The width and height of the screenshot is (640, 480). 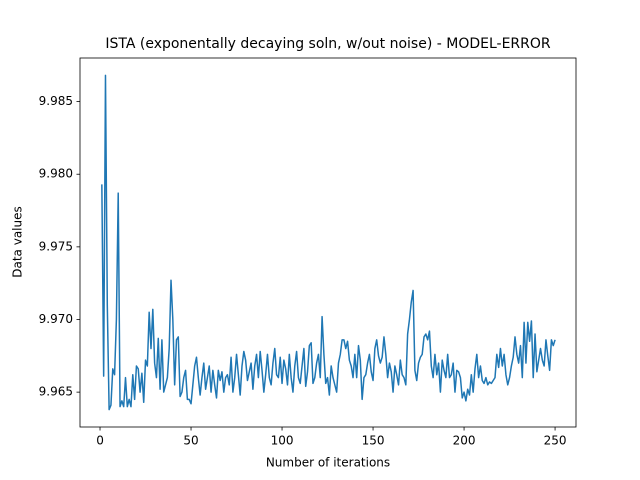 What do you see at coordinates (555, 441) in the screenshot?
I see `x-tick-label: 250` at bounding box center [555, 441].